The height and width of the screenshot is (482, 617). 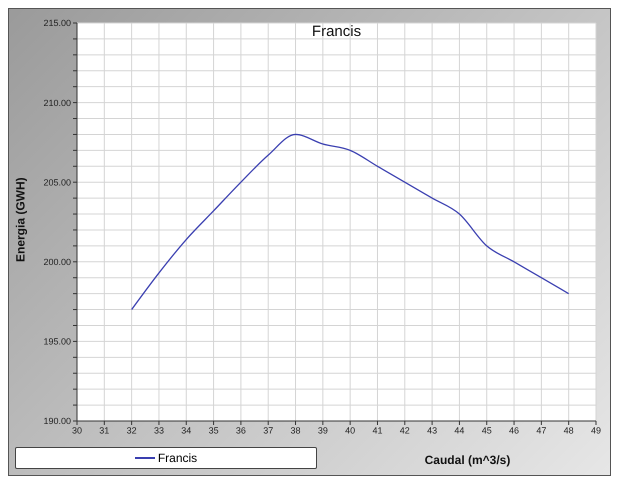 What do you see at coordinates (57, 23) in the screenshot?
I see `y-tick-label: 215.00` at bounding box center [57, 23].